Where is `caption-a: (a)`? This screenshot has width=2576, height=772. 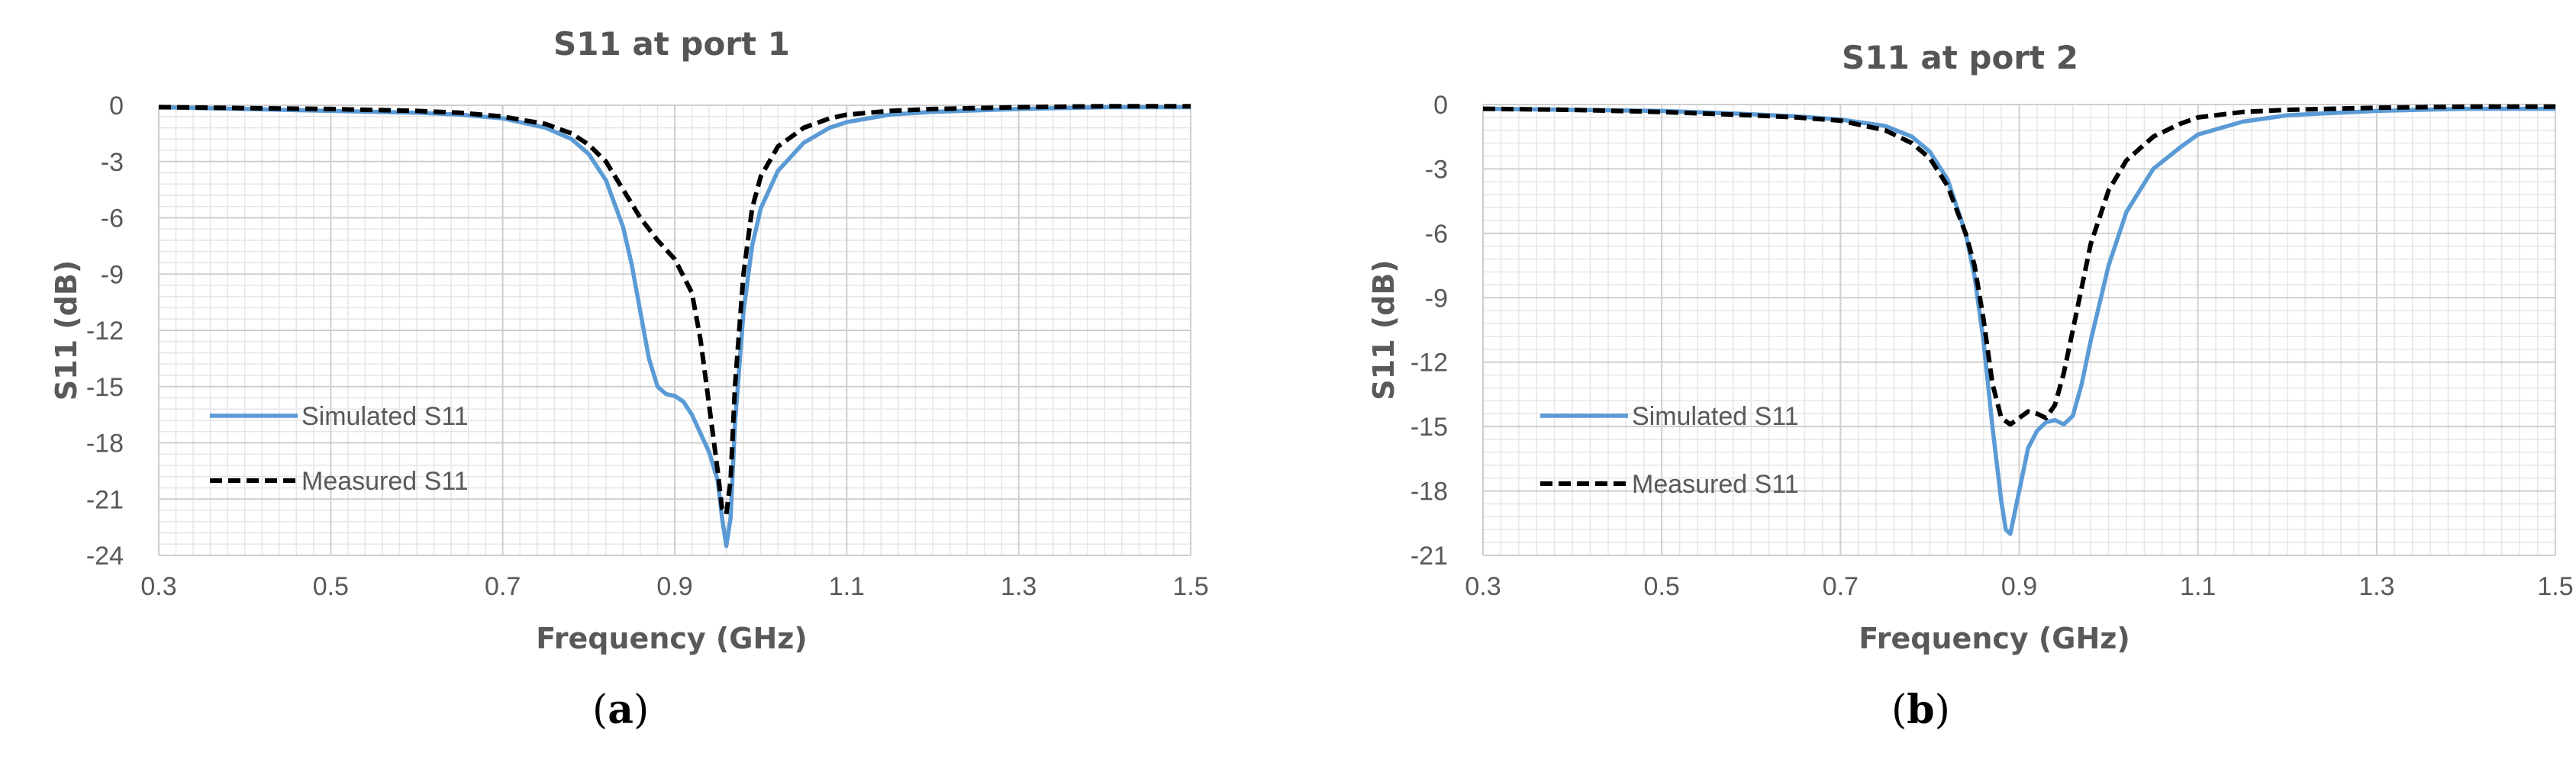
caption-a: (a) is located at coordinates (621, 710).